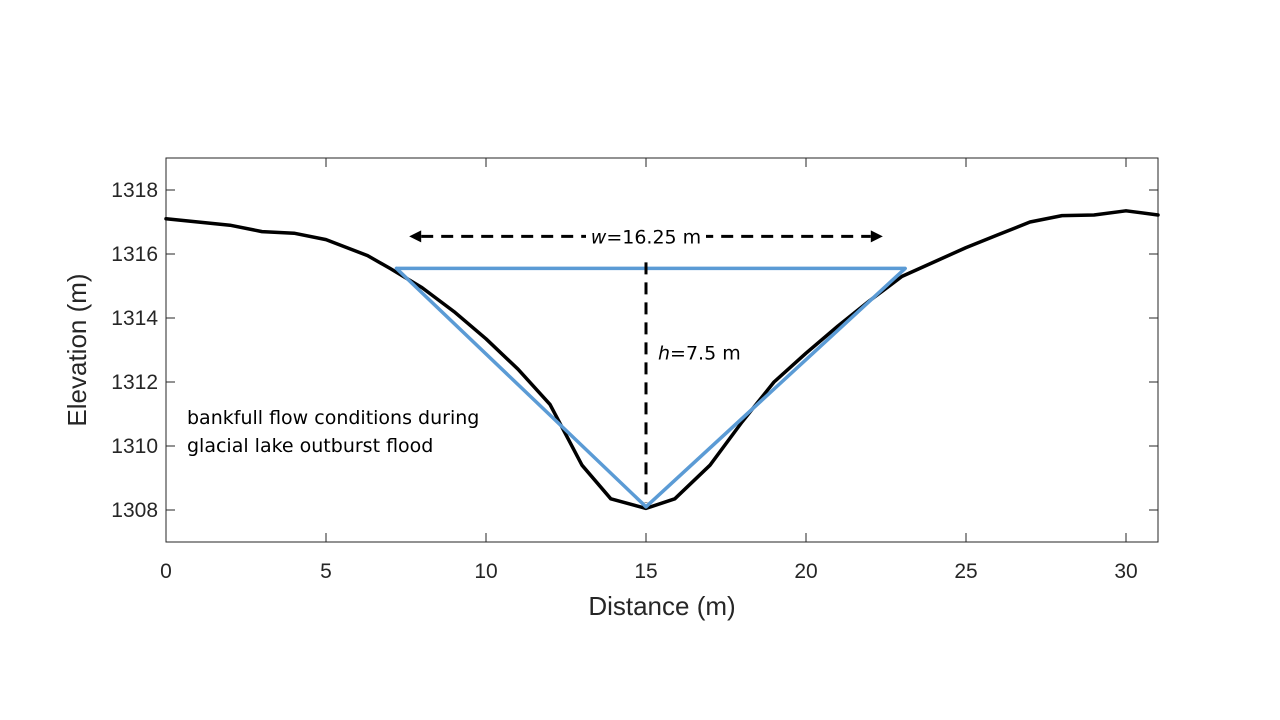 The image size is (1280, 720). What do you see at coordinates (310, 446) in the screenshot?
I see `annotation-line-2: glacial lake outburst flood` at bounding box center [310, 446].